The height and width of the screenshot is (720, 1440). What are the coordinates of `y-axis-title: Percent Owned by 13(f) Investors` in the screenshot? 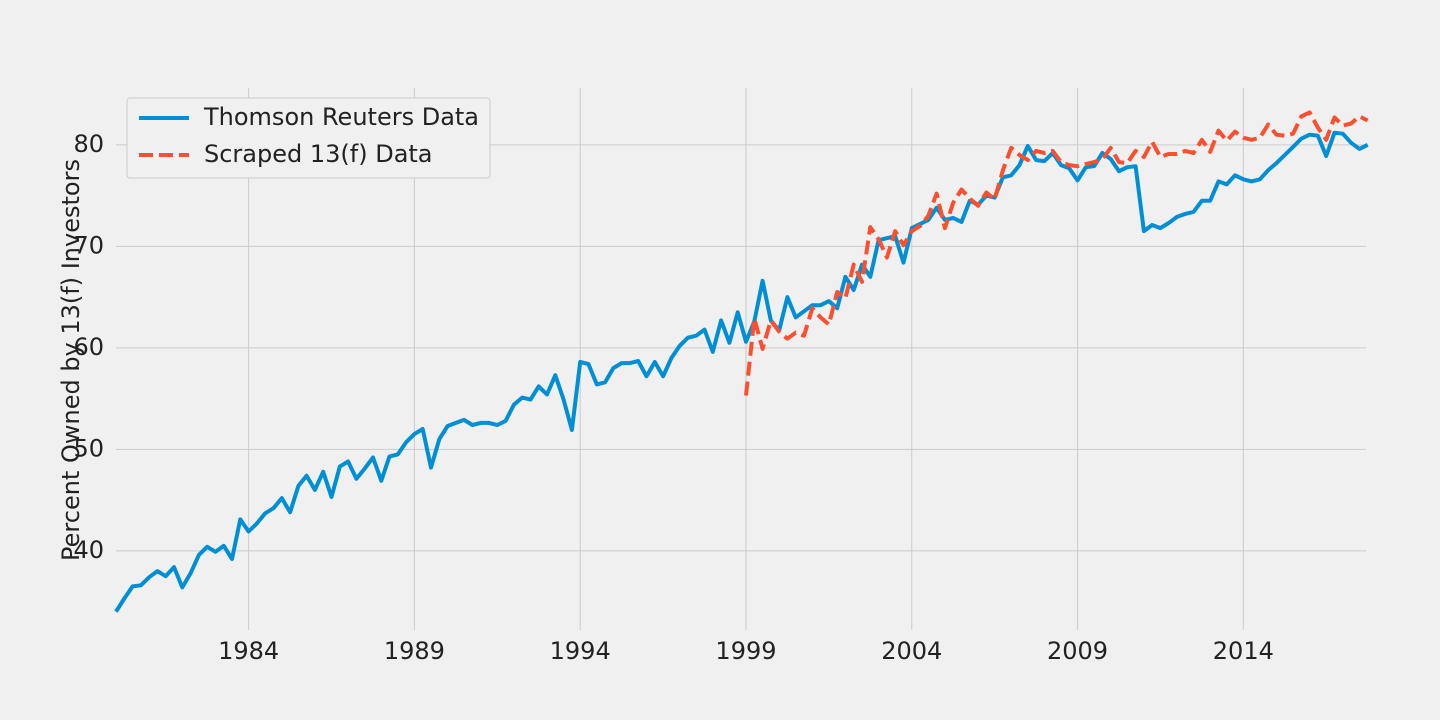 It's located at (71, 360).